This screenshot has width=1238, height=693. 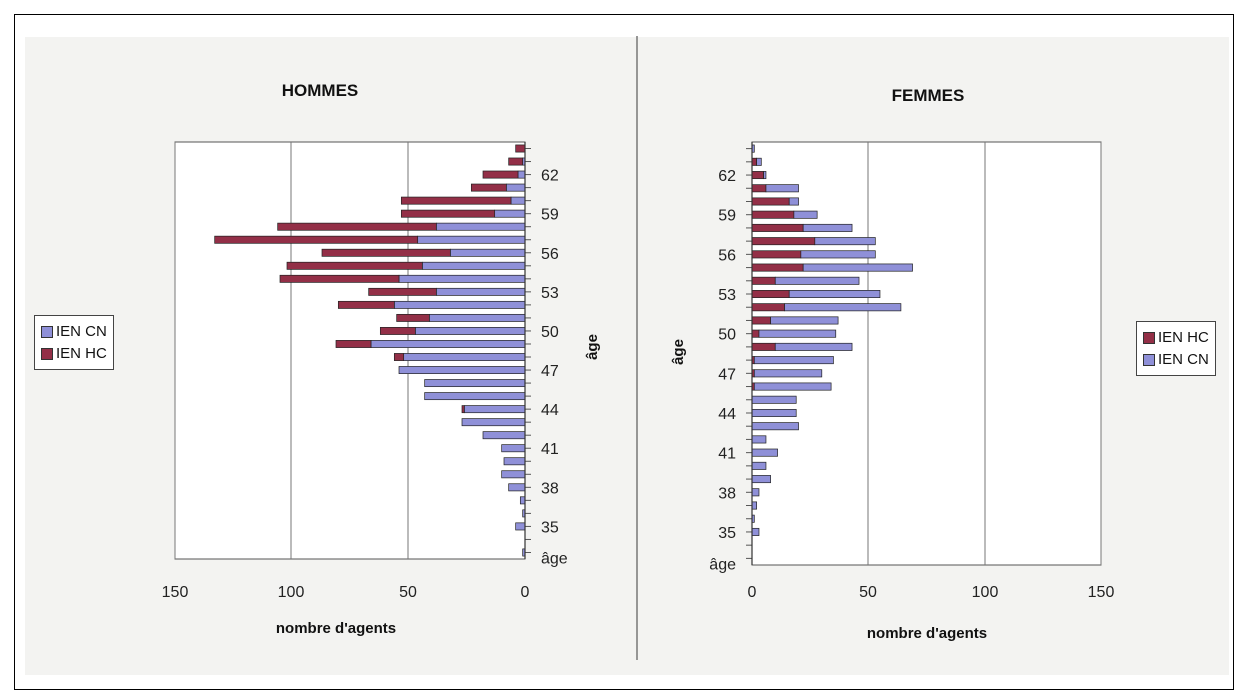 I want to click on femmes-title: FEMMES, so click(x=928, y=95).